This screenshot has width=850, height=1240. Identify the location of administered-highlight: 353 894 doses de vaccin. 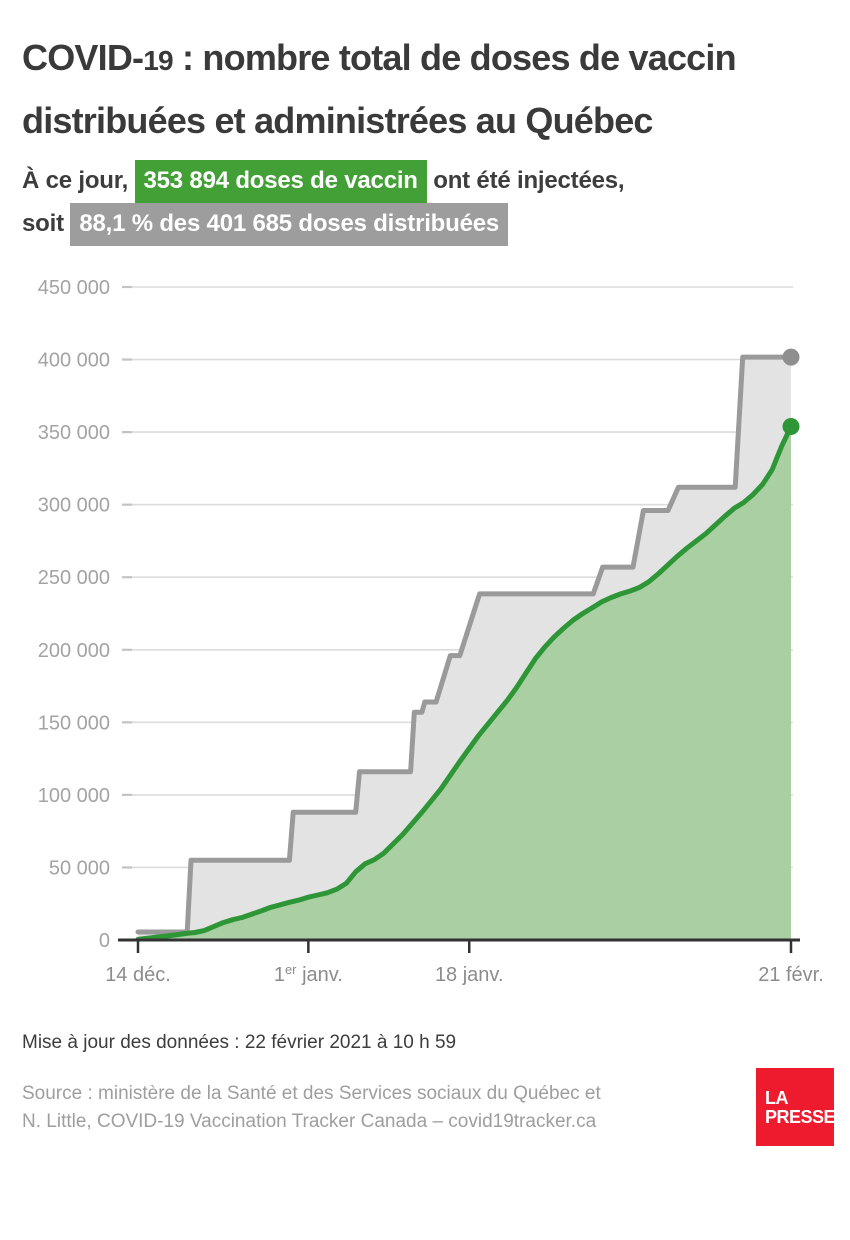
(280, 181).